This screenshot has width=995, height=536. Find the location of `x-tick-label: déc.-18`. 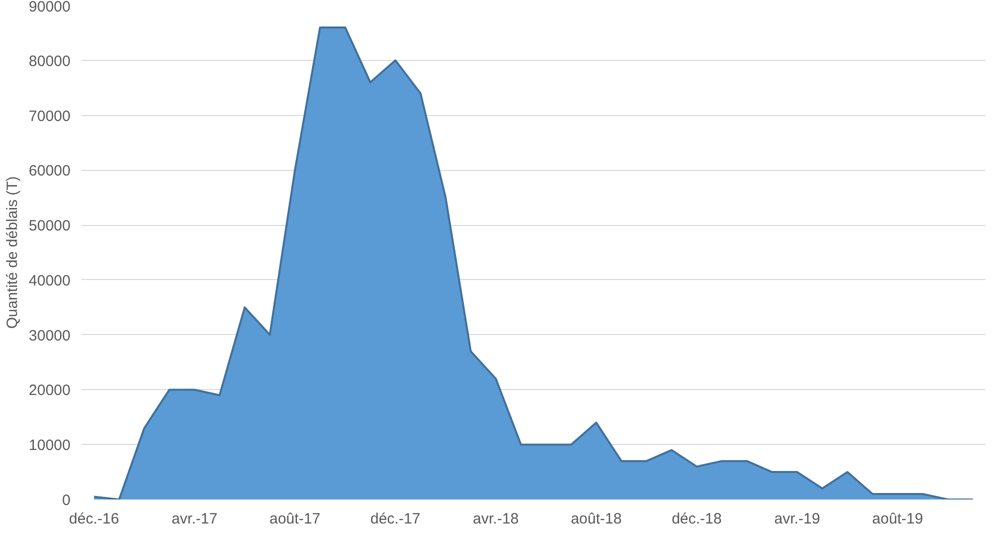

x-tick-label: déc.-18 is located at coordinates (697, 519).